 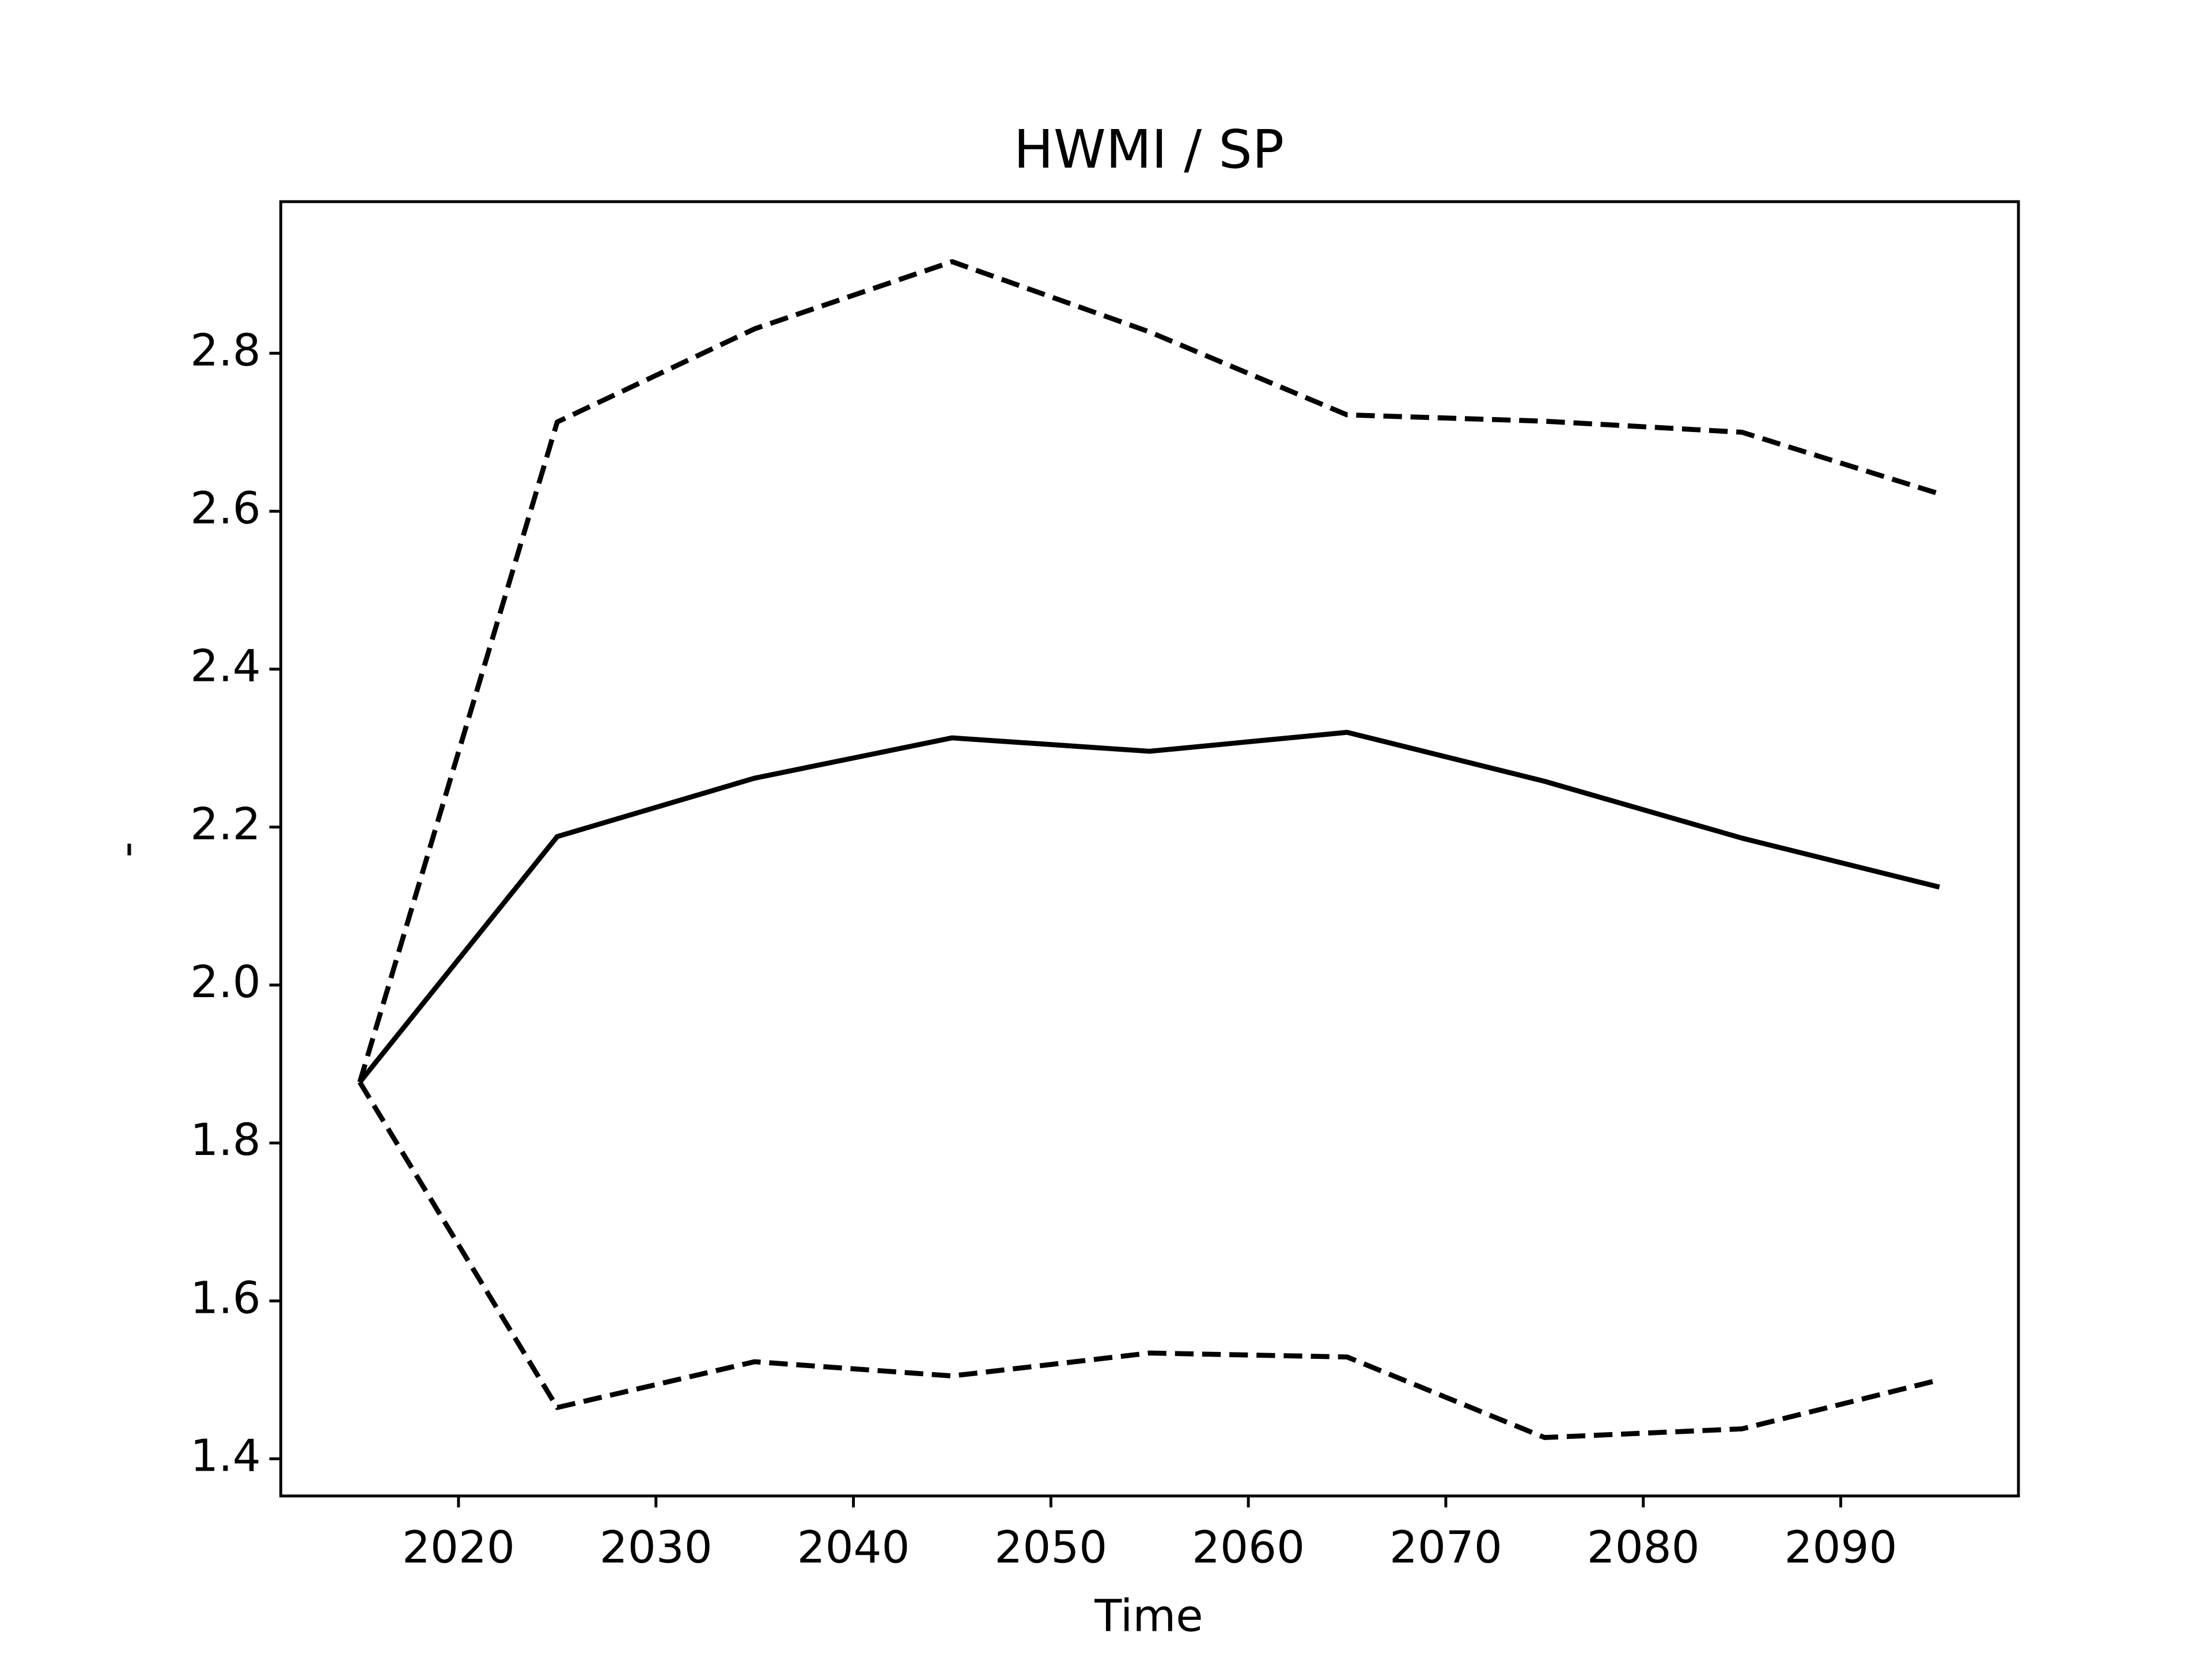 What do you see at coordinates (126, 850) in the screenshot?
I see `y-axis-label: -` at bounding box center [126, 850].